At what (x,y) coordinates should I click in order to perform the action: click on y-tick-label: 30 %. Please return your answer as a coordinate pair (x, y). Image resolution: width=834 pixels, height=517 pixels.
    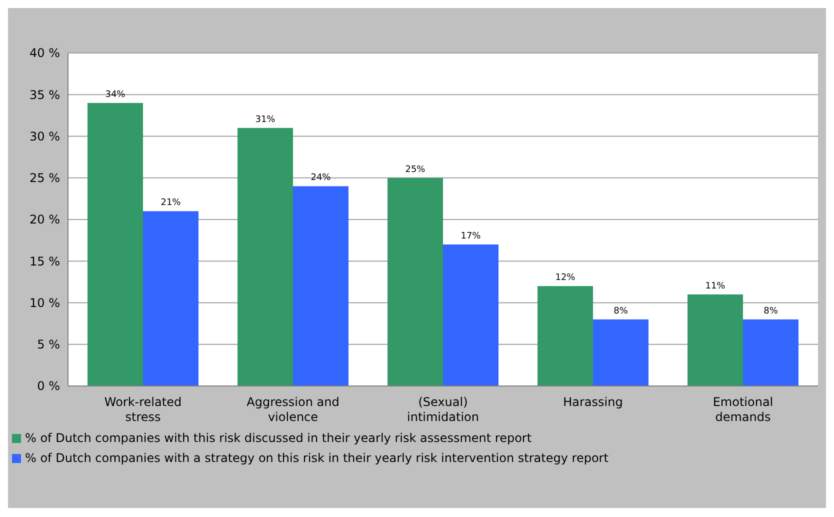
    Looking at the image, I should click on (45, 136).